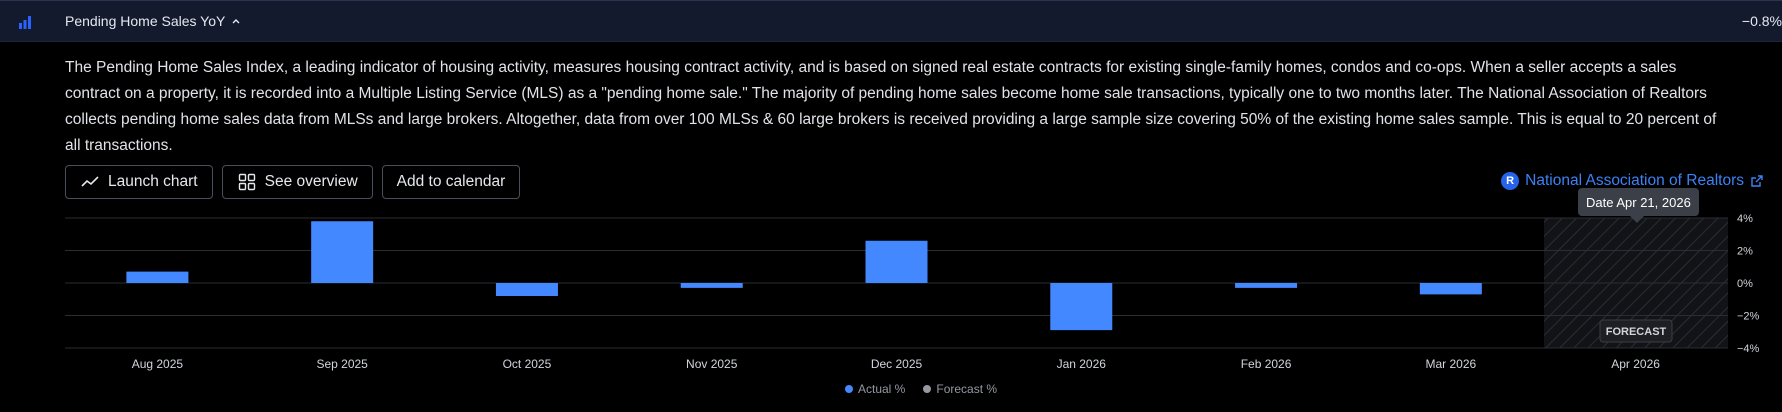  What do you see at coordinates (1638, 202) in the screenshot?
I see `date-tooltip: Date Apr 21, 2026` at bounding box center [1638, 202].